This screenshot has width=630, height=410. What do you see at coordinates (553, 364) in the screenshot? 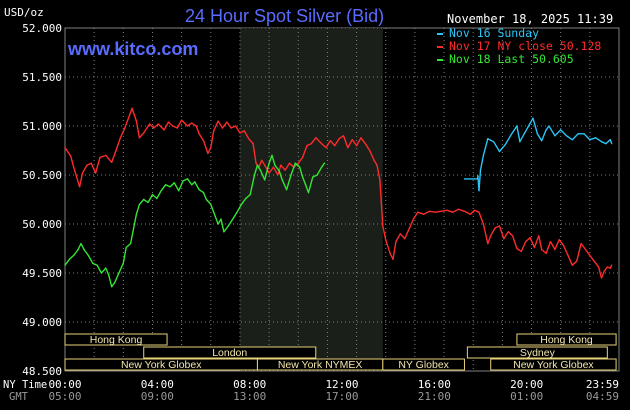
I see `session-bar: New York Globex` at bounding box center [553, 364].